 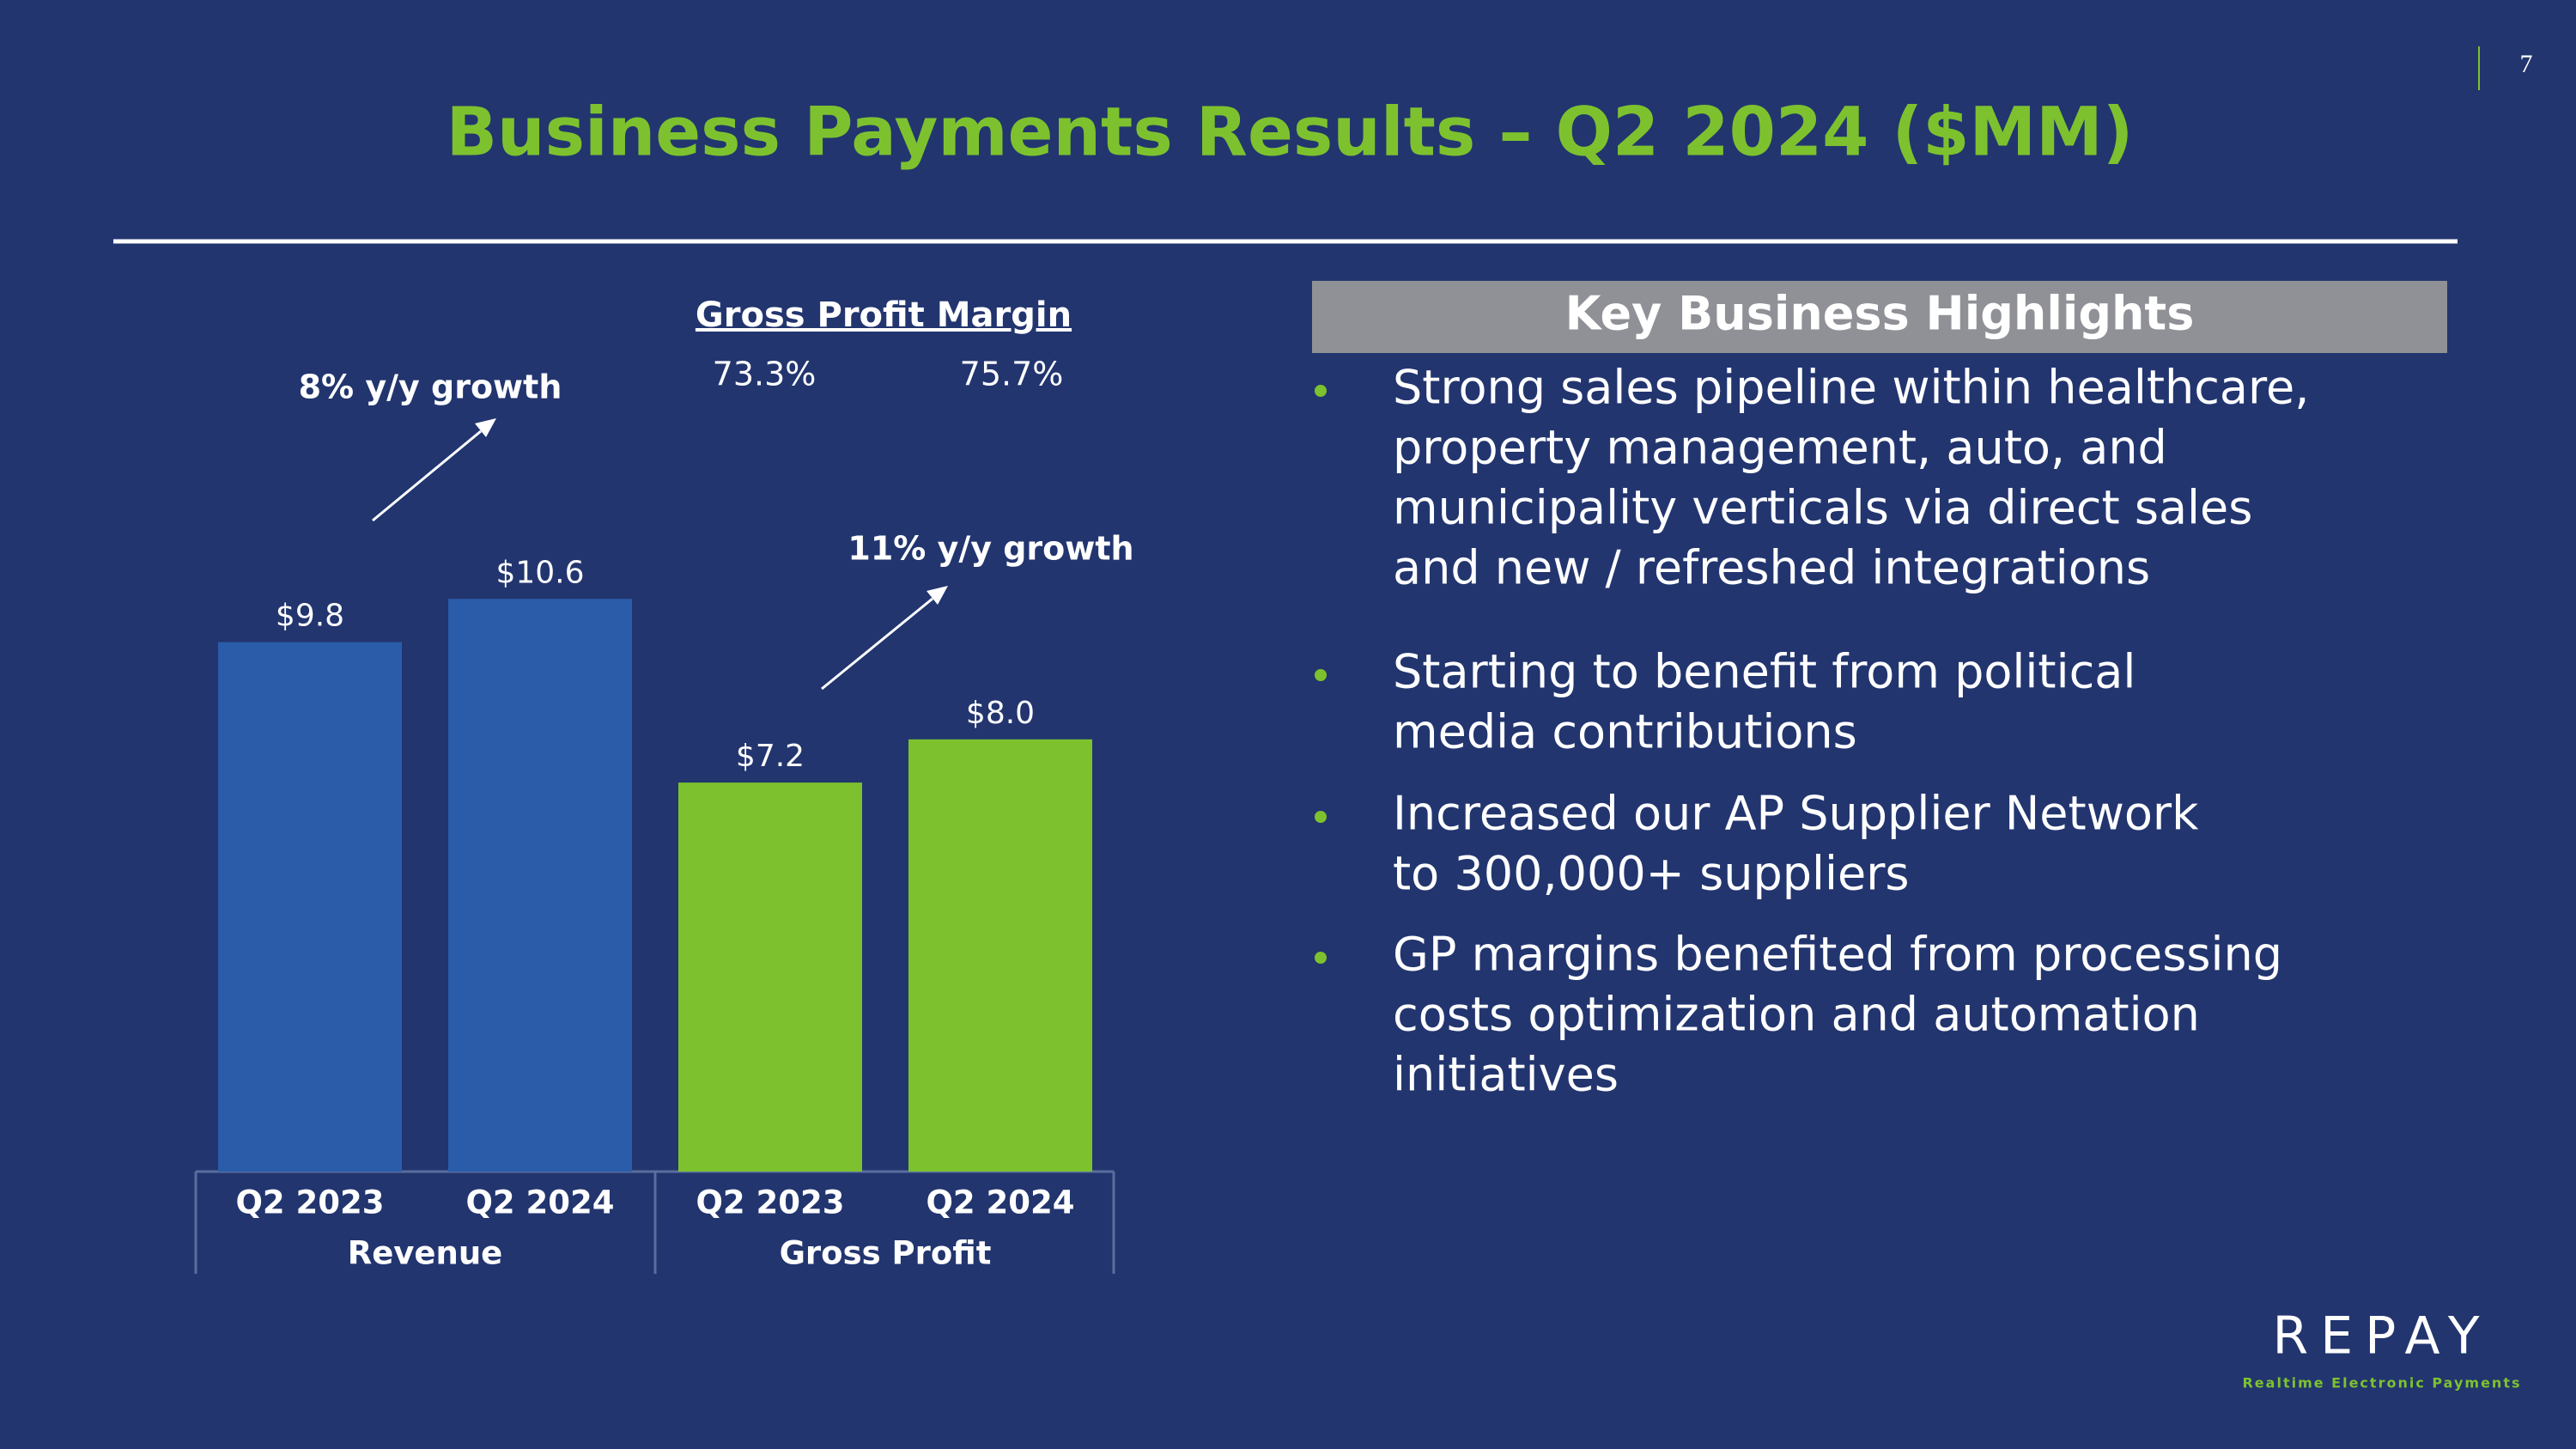 I want to click on highlight-line: and new / refreshed integrations, so click(x=1771, y=568).